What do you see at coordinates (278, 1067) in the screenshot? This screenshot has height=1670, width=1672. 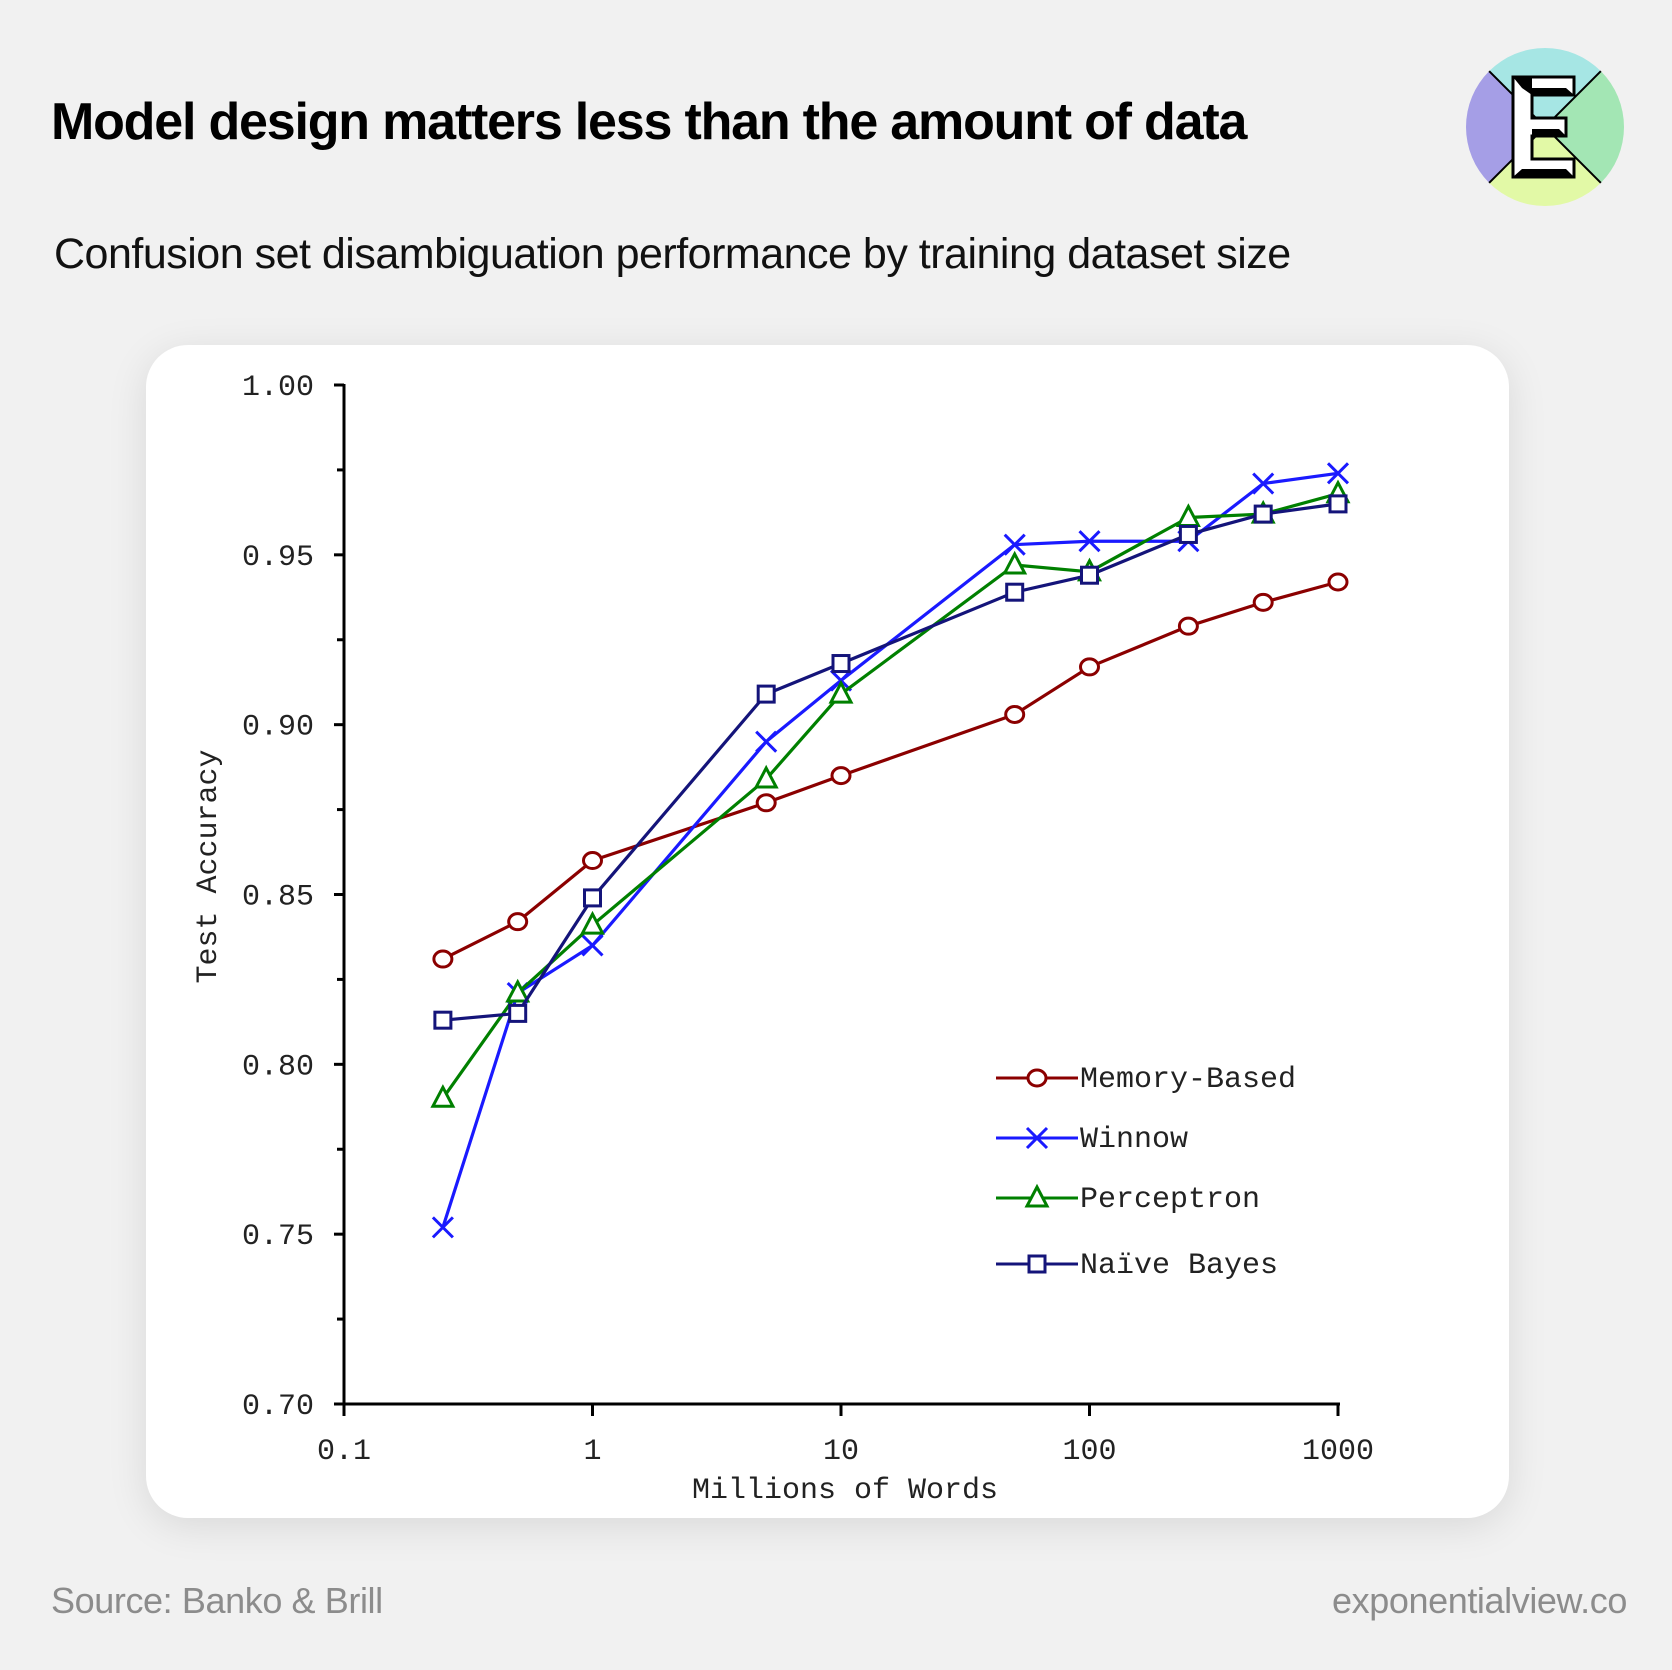 I see `y-tick-label: 0.80` at bounding box center [278, 1067].